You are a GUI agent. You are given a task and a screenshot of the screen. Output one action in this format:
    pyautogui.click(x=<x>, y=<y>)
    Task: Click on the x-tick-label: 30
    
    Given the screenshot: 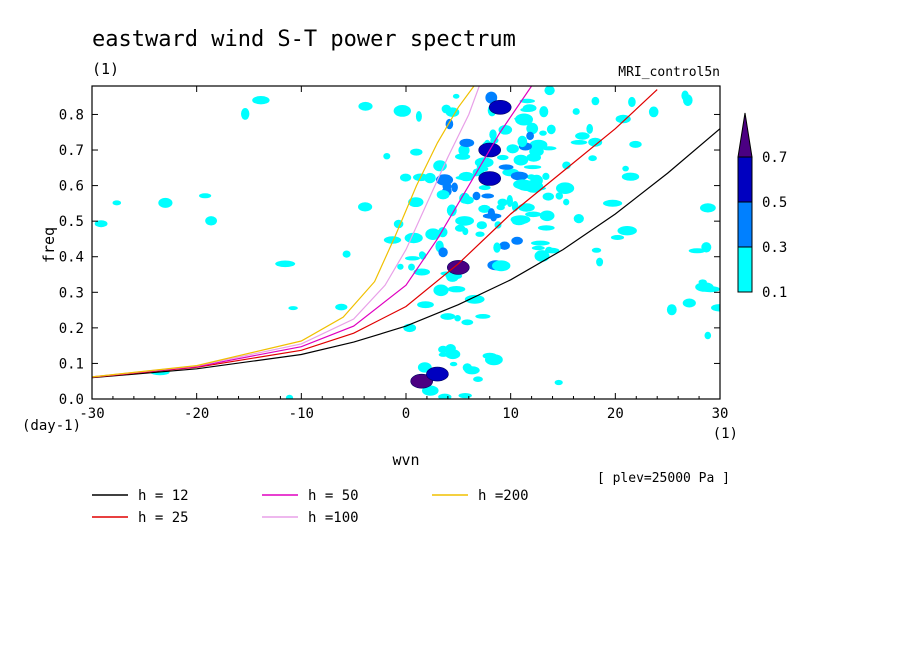 What is the action you would take?
    pyautogui.click(x=720, y=414)
    